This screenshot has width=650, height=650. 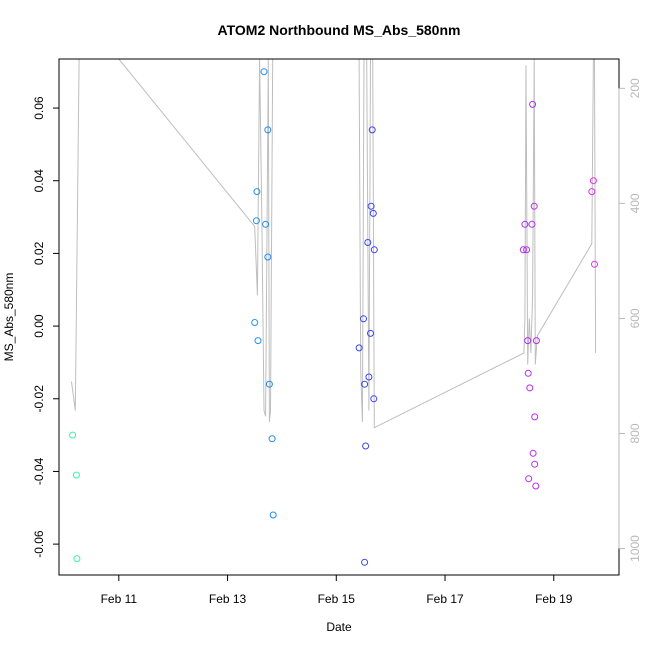 I want to click on right-y-tick-label: 400, so click(x=635, y=203).